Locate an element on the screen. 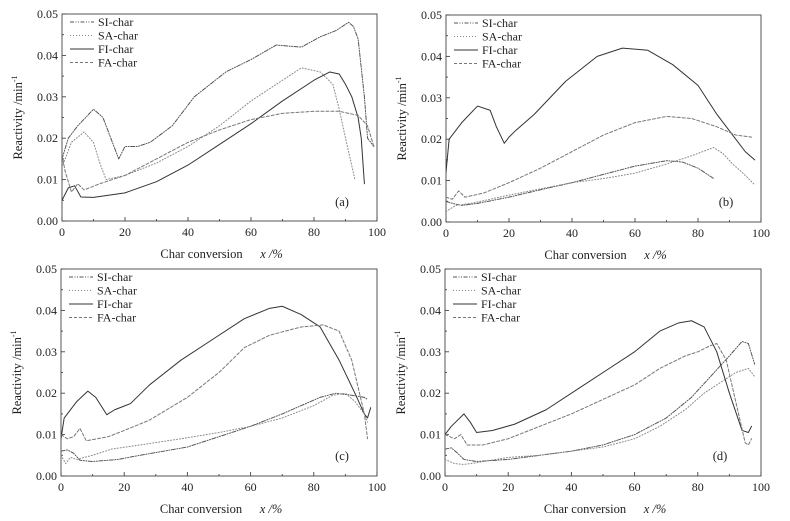 Image resolution: width=790 pixels, height=521 pixels. panel-label: (d) is located at coordinates (720, 456).